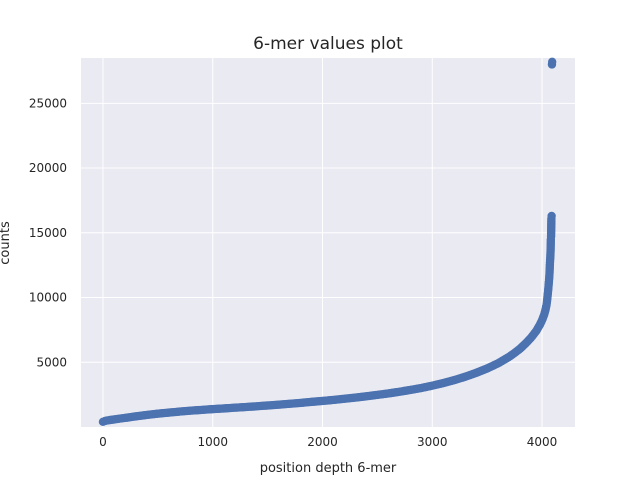  Describe the element at coordinates (48, 298) in the screenshot. I see `y-tick-label: 10000` at that location.